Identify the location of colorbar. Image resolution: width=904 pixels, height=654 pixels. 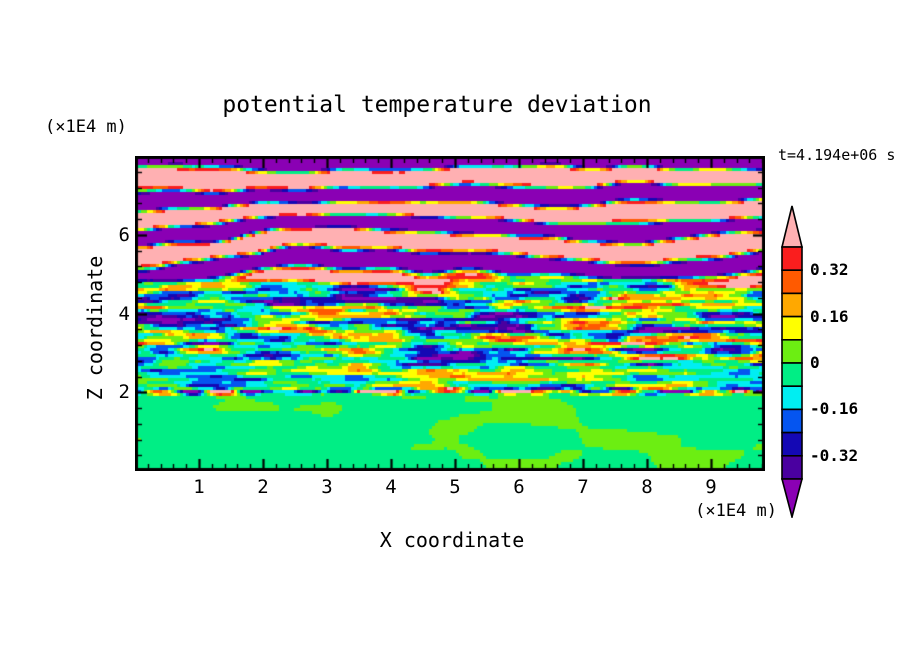
(792, 363).